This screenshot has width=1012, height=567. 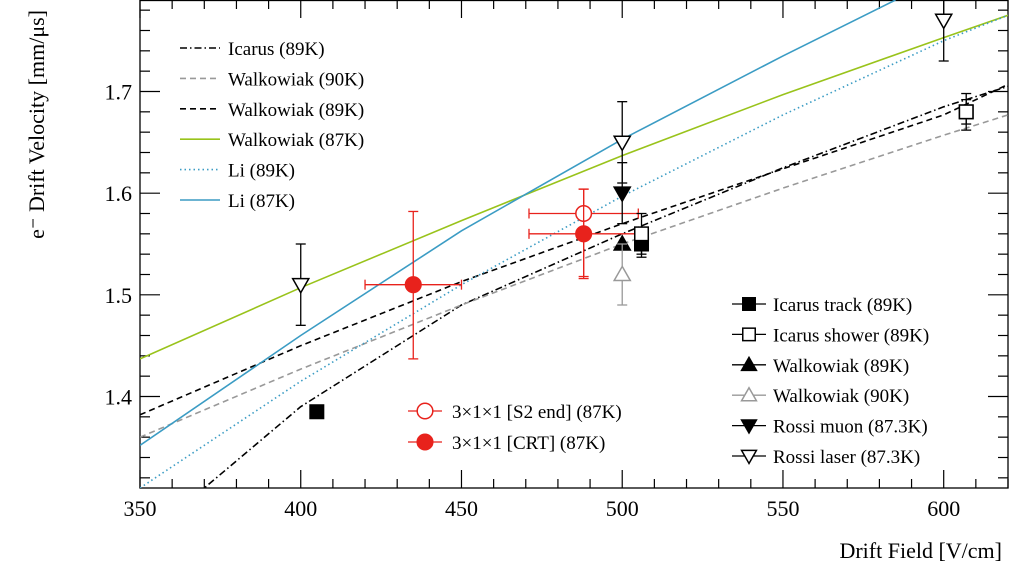 I want to click on legend-label-li-89k: Li (89K), so click(x=261, y=171).